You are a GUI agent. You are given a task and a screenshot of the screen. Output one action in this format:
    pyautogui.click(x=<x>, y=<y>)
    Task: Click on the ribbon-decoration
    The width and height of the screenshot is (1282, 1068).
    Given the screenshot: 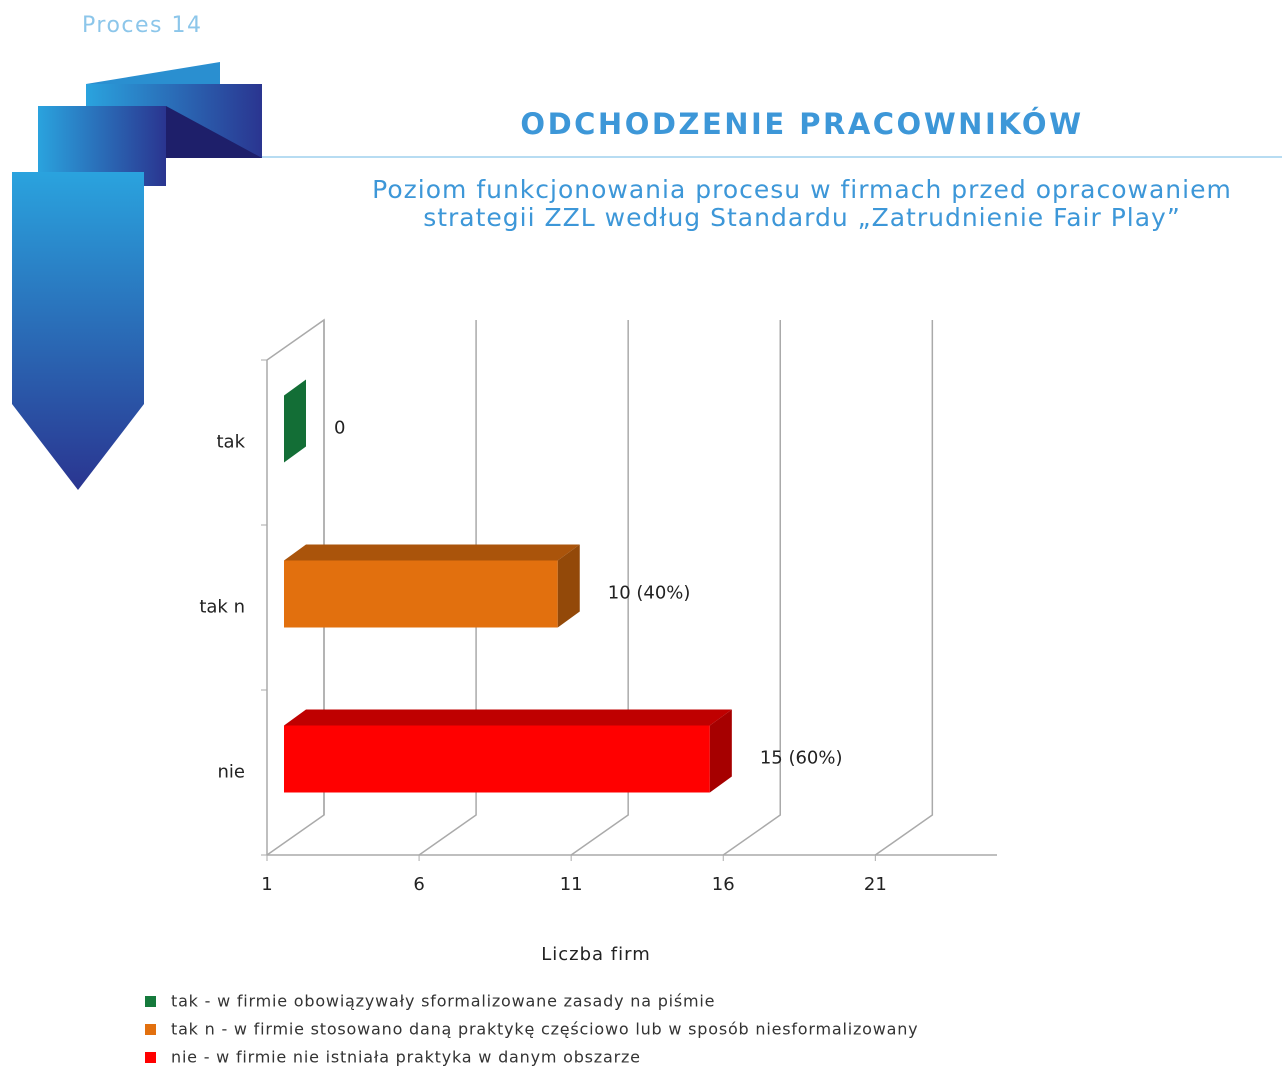 What is the action you would take?
    pyautogui.click(x=137, y=276)
    